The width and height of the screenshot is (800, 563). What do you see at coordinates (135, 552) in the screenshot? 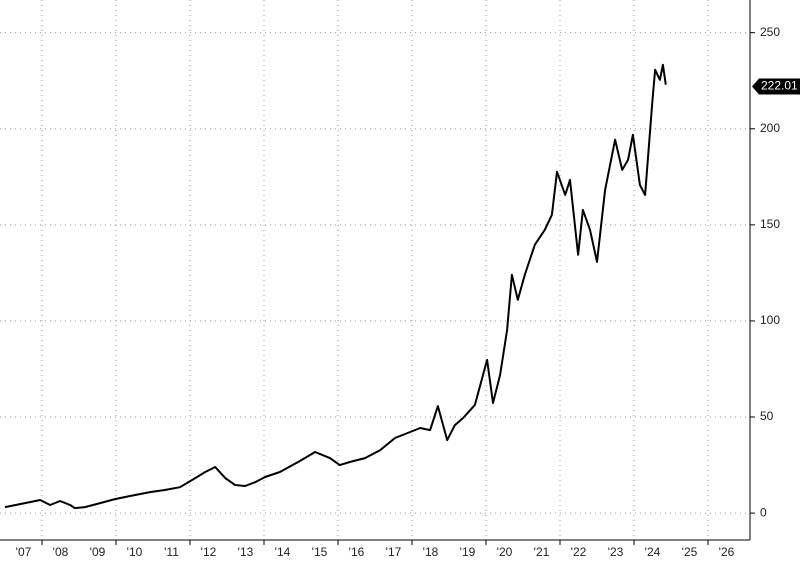
I see `x-tick-label: '10` at bounding box center [135, 552].